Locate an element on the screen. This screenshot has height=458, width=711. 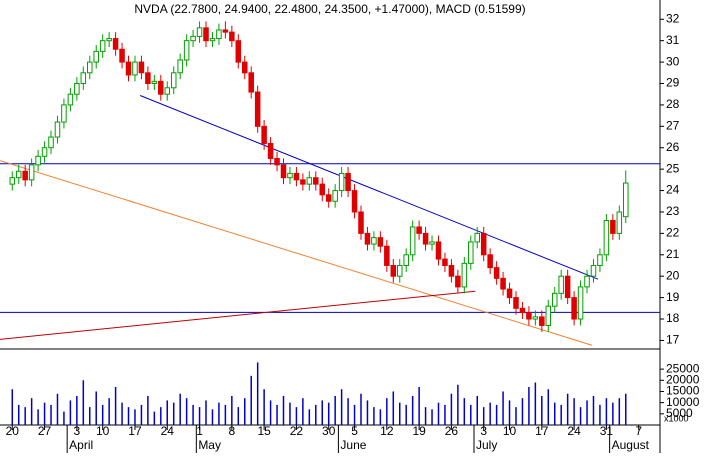
volume-tick-label: 10000 is located at coordinates (683, 402).